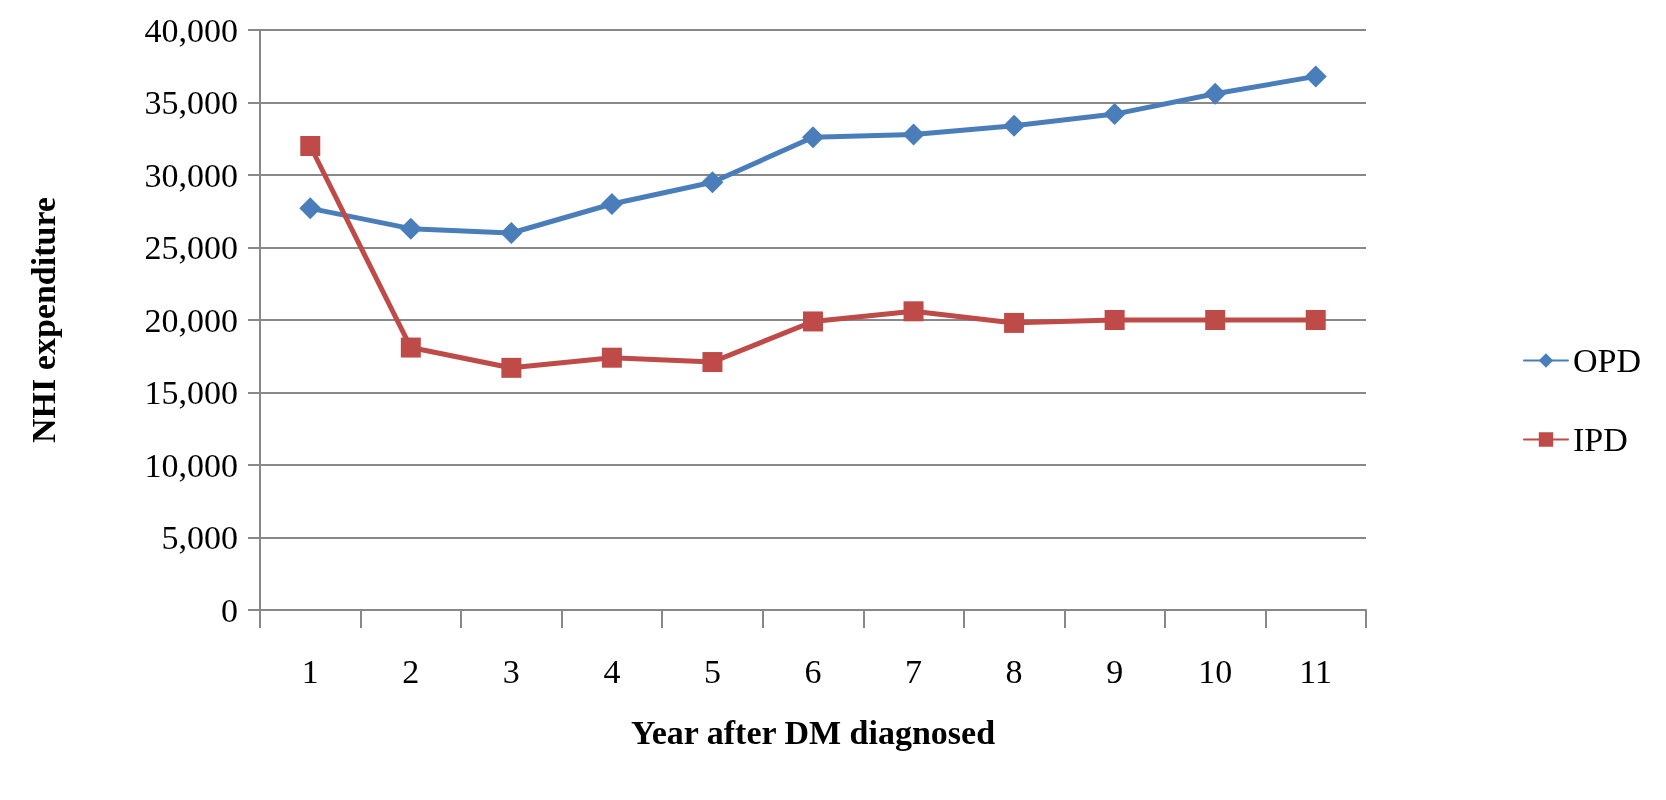  Describe the element at coordinates (712, 671) in the screenshot. I see `x-tick-label: 5` at that location.